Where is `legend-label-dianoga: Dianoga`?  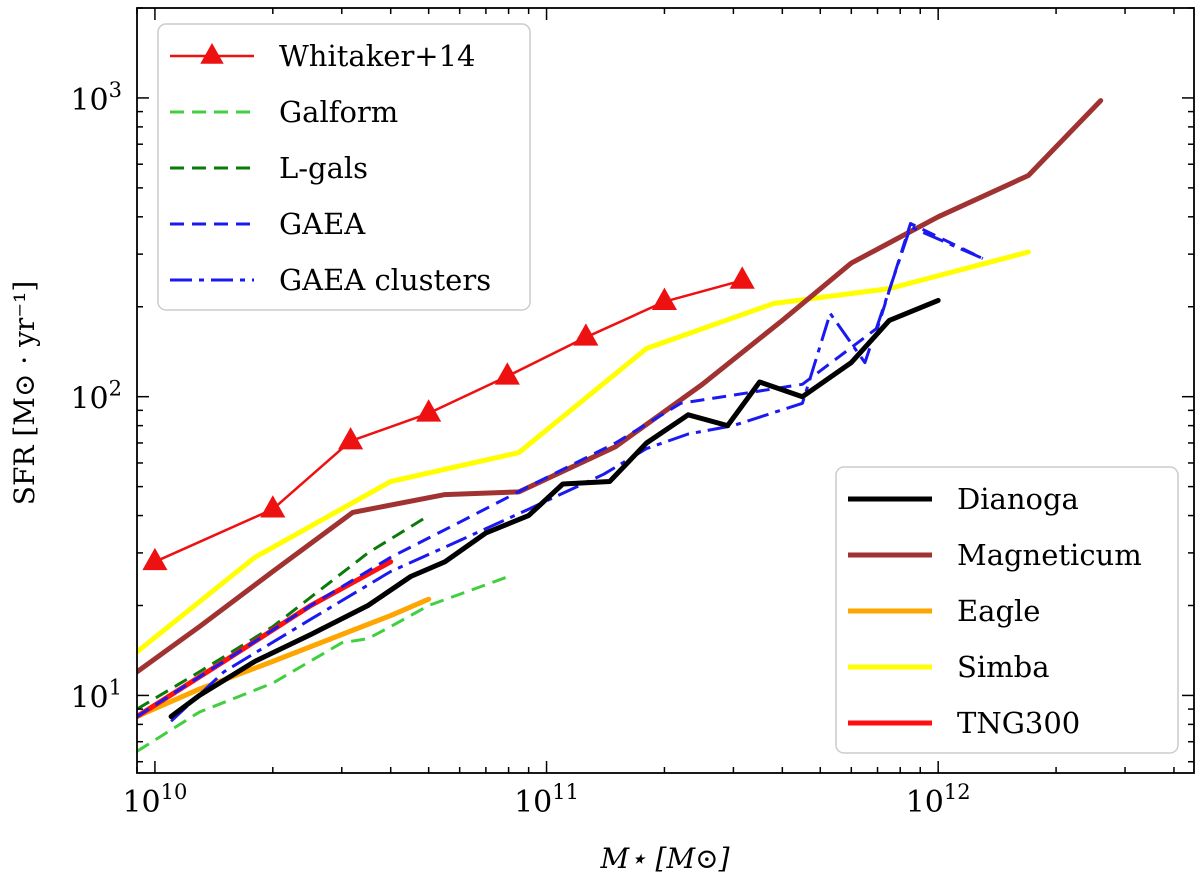
legend-label-dianoga: Dianoga is located at coordinates (1018, 499).